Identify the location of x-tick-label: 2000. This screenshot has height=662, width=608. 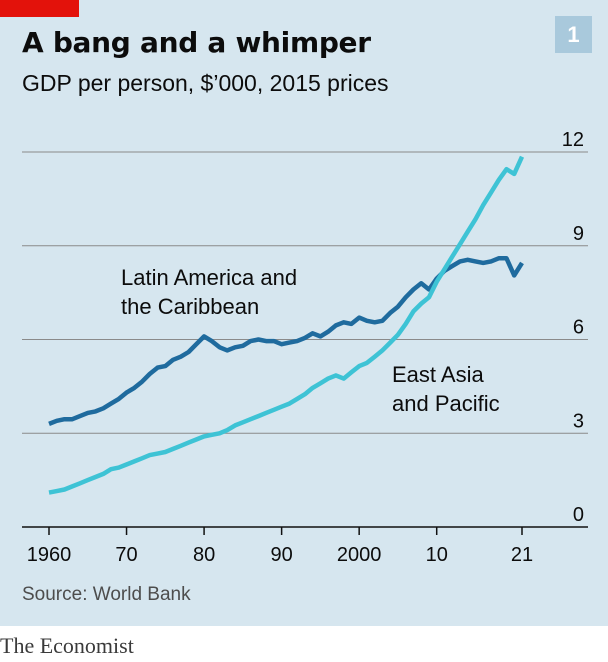
(359, 555).